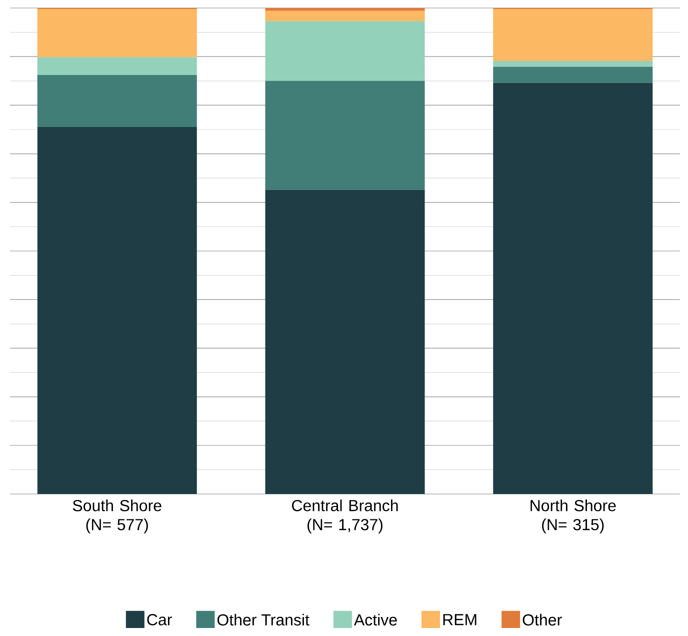  I want to click on legend-label: Other, so click(542, 620).